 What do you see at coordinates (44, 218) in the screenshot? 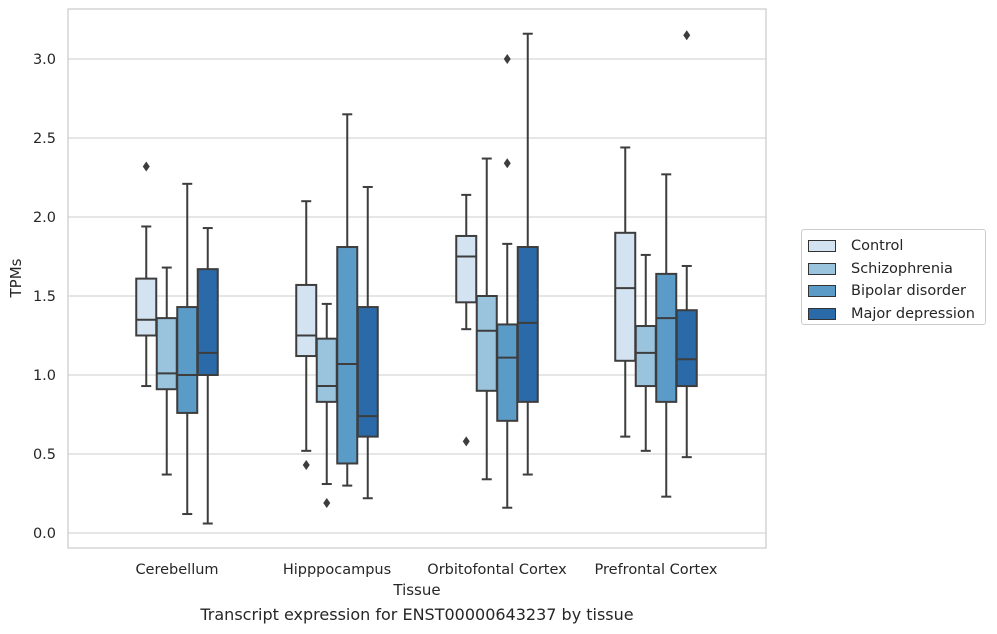
I see `y-tick-label: 2.0` at bounding box center [44, 218].